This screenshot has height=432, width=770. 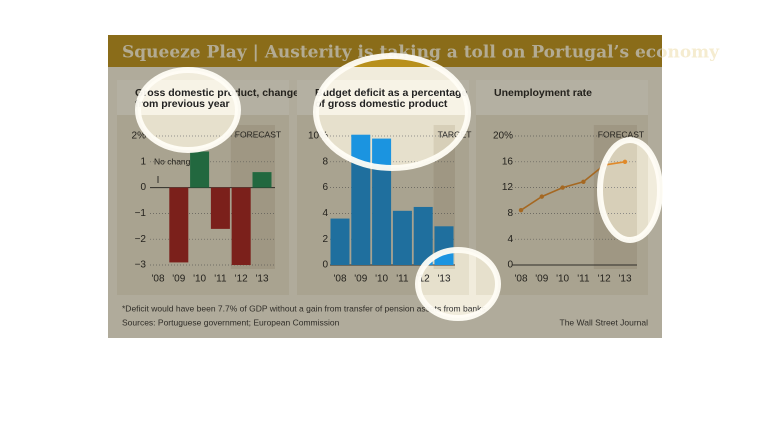 I want to click on annotation: No change, so click(x=174, y=161).